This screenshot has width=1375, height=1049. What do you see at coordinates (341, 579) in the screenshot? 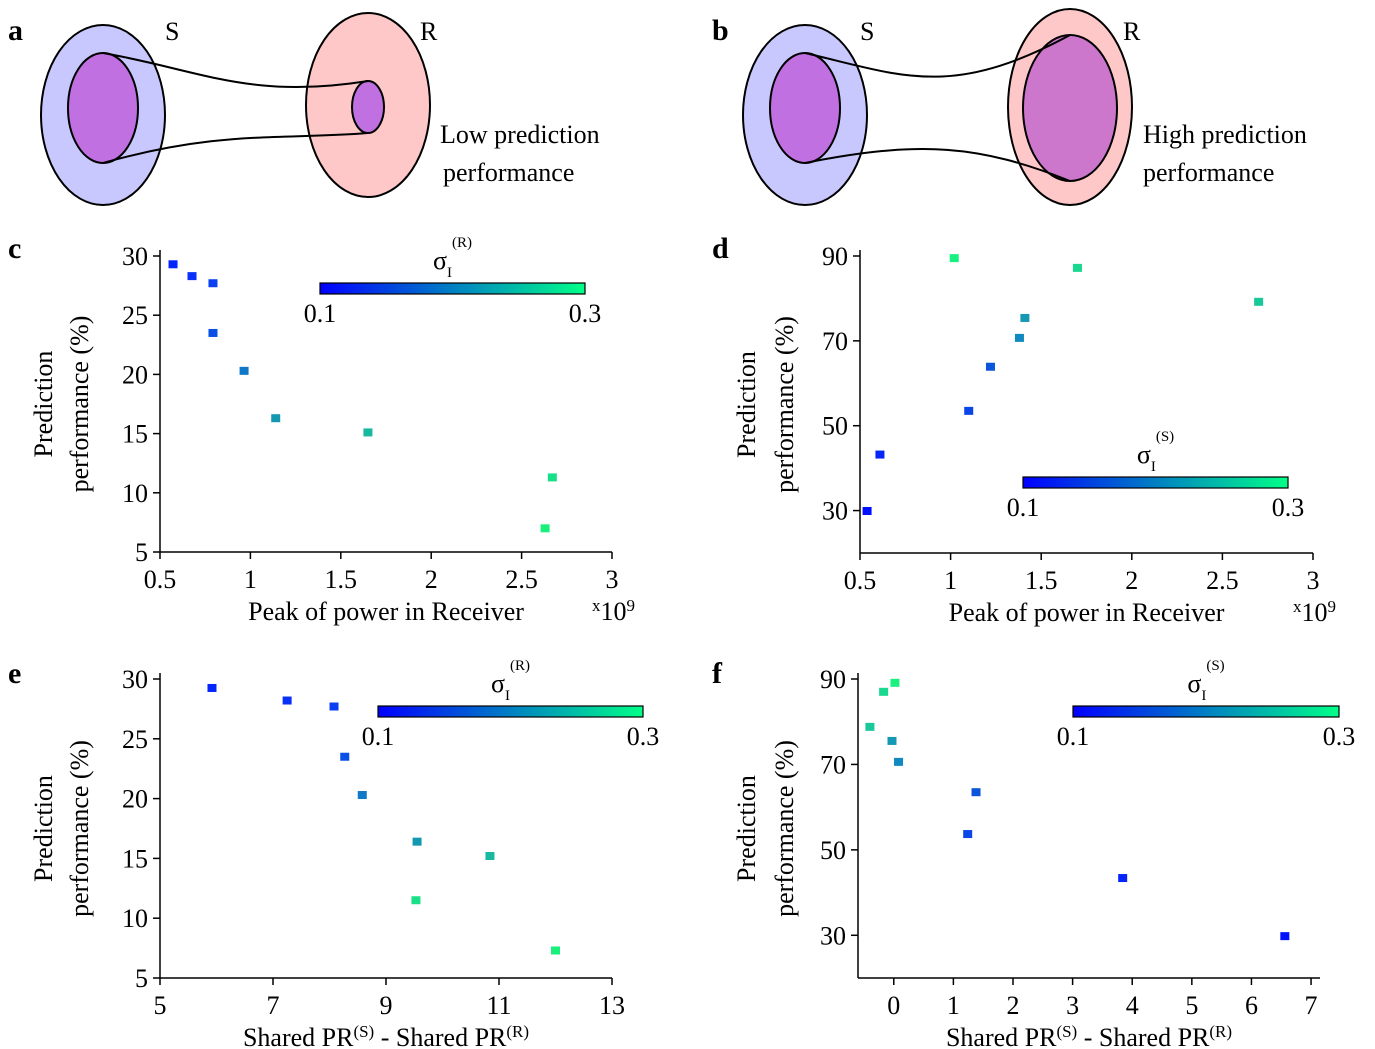
I see `x-tick-label: 1.5` at bounding box center [341, 579].